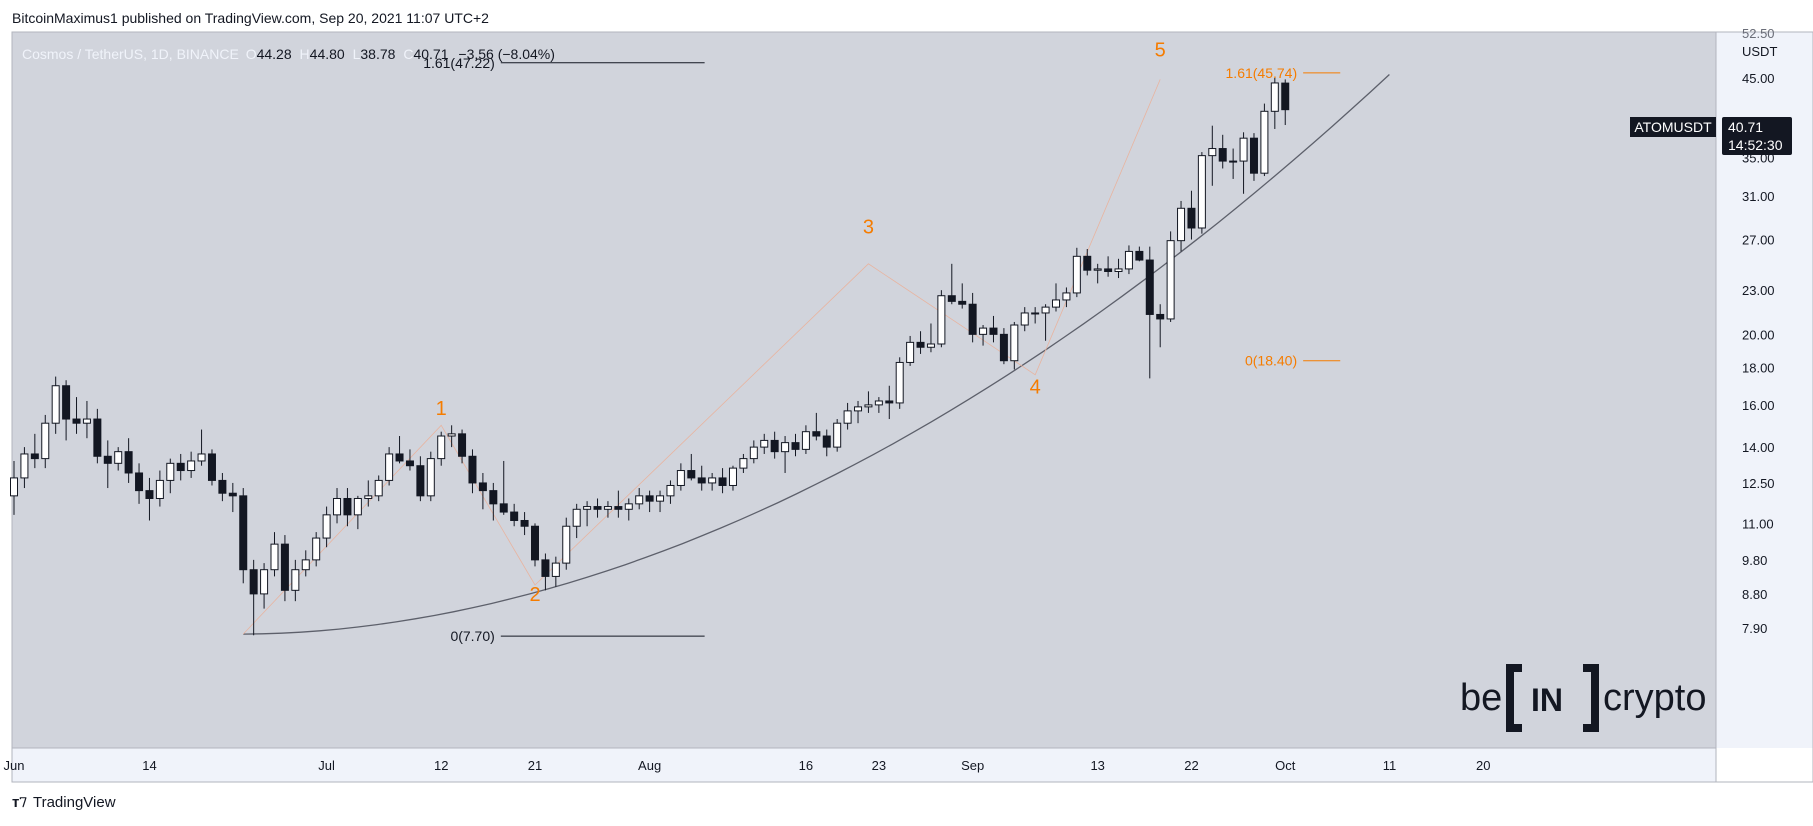 This screenshot has width=1813, height=826. Describe the element at coordinates (868, 228) in the screenshot. I see `wave-label: 3` at that location.